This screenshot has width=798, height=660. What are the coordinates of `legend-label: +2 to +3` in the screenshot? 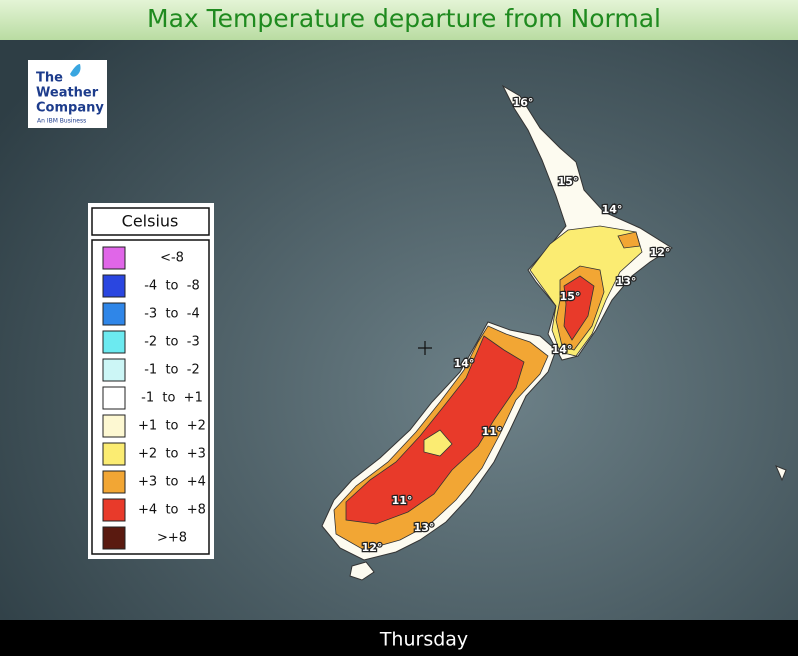 It's located at (172, 454).